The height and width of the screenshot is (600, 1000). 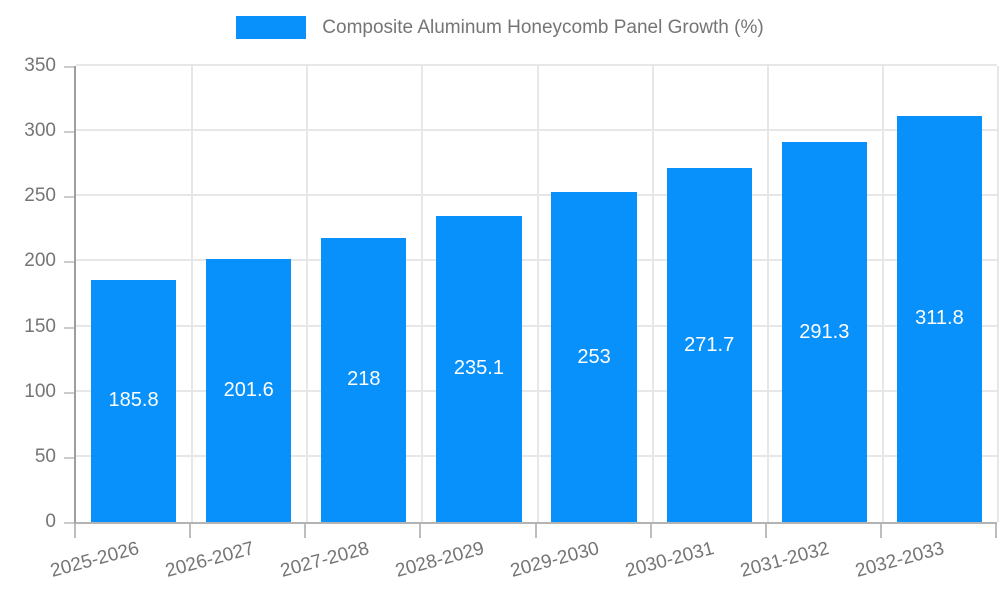 I want to click on bar-value-label: 271.7, so click(x=709, y=344).